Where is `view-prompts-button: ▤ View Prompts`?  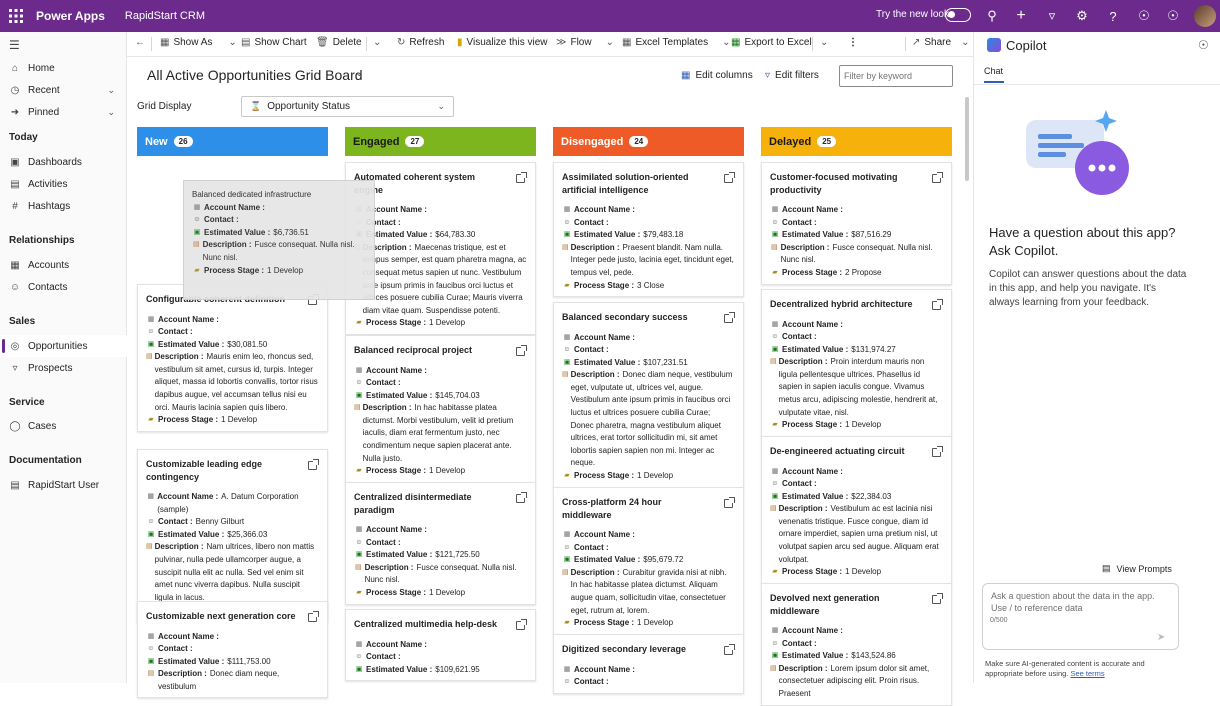 view-prompts-button: ▤ View Prompts is located at coordinates (1137, 568).